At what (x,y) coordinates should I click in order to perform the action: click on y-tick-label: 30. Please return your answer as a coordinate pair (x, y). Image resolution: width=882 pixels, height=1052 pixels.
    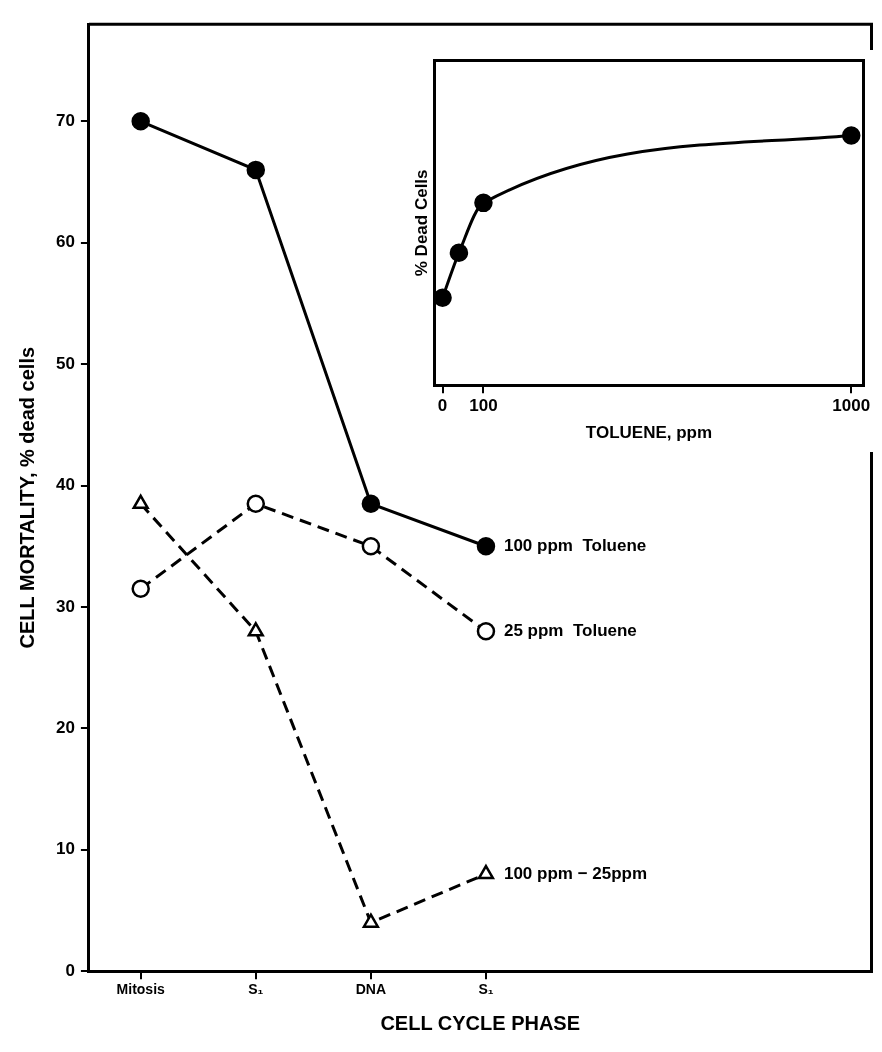
    Looking at the image, I should click on (65, 606).